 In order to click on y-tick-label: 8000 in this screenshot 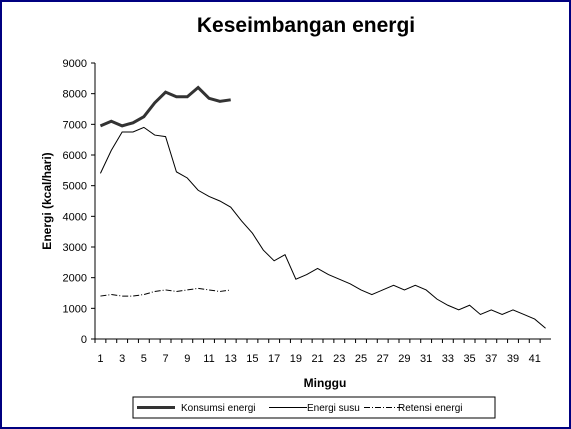, I will do `click(75, 95)`.